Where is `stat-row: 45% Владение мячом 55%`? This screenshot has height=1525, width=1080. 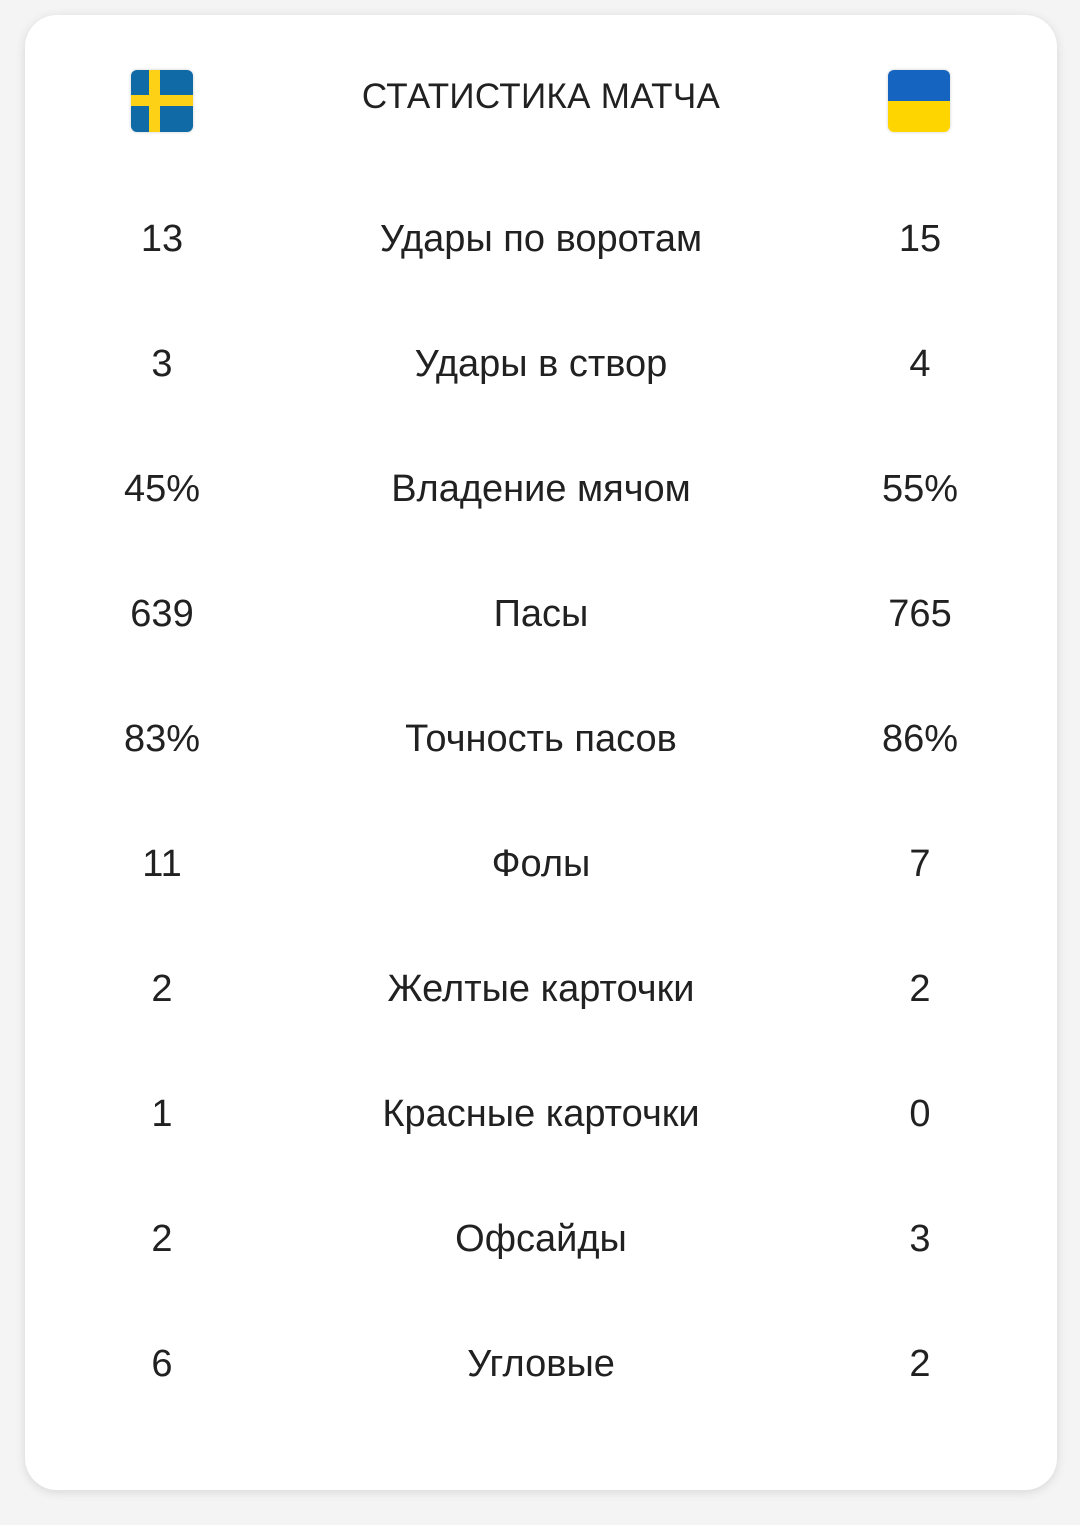 stat-row: 45% Владение мячом 55% is located at coordinates (541, 489).